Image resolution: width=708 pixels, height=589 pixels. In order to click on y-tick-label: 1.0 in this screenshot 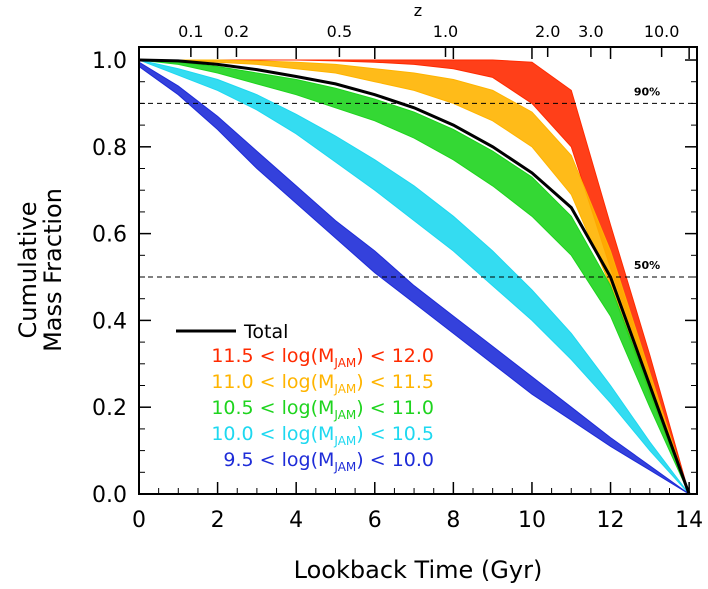, I will do `click(109, 61)`.